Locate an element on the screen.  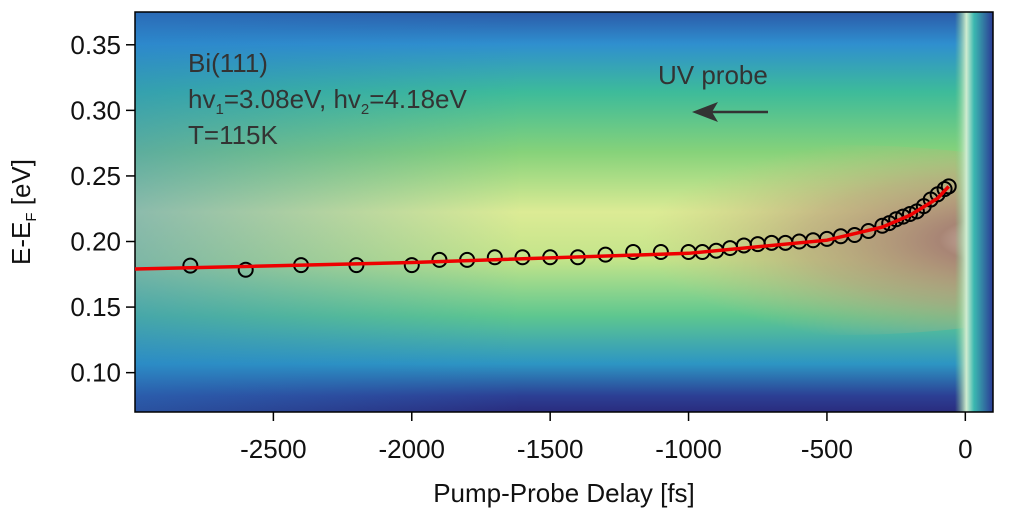
annotation: hv1=3.08eV, hv2=4.18eV is located at coordinates (328, 101).